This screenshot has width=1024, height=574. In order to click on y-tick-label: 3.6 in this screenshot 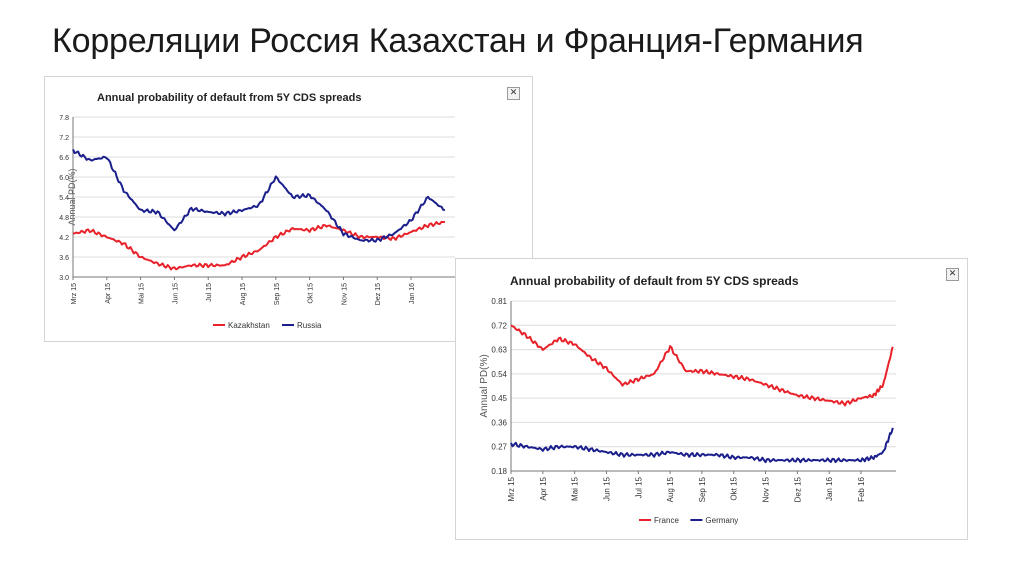, I will do `click(64, 258)`.